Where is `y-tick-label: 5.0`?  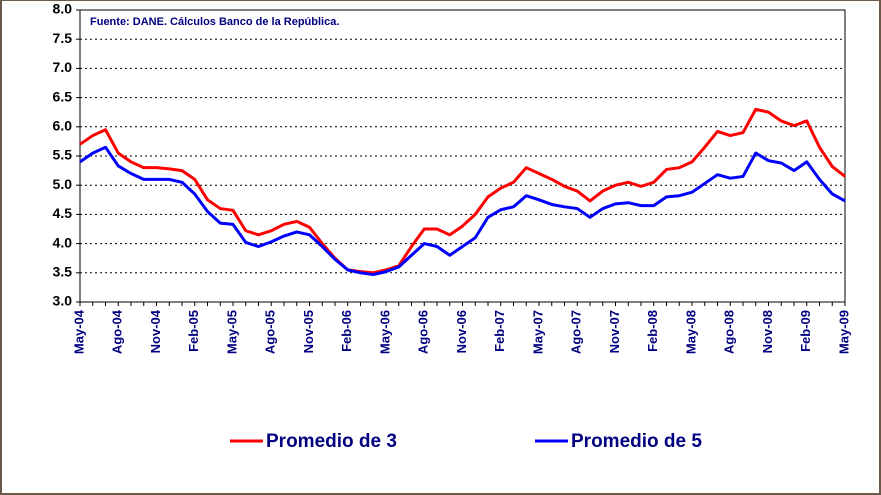
y-tick-label: 5.0 is located at coordinates (63, 184).